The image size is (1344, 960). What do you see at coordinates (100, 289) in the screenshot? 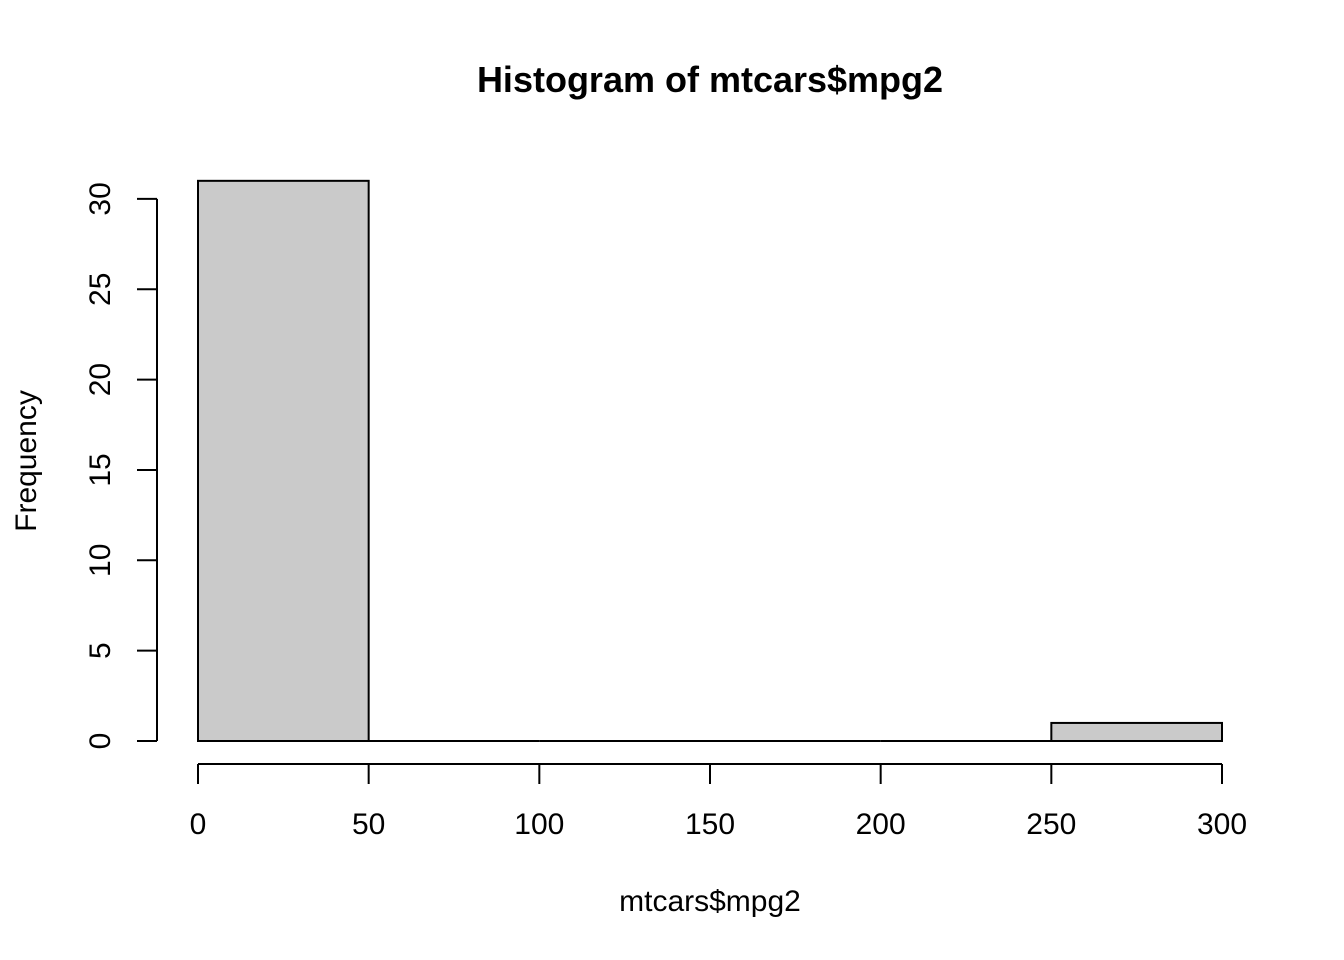
I see `y-tick-label-25: 25` at bounding box center [100, 289].